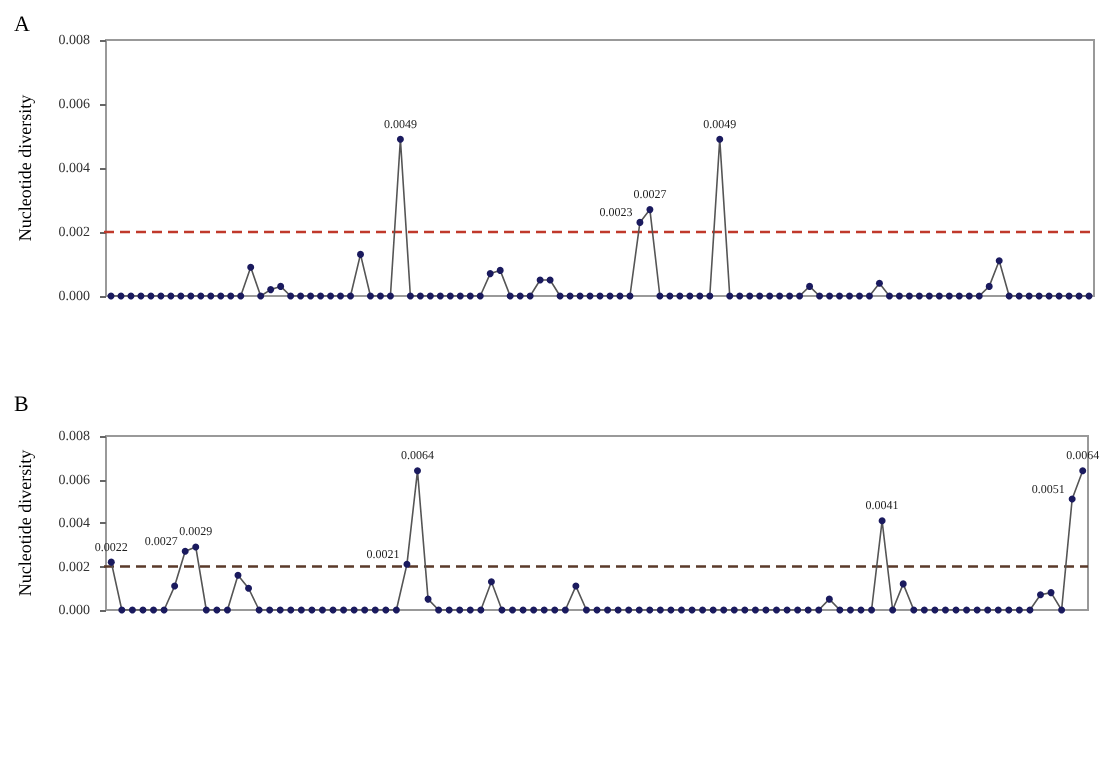  Describe the element at coordinates (21, 405) in the screenshot. I see `chart-title: B` at that location.